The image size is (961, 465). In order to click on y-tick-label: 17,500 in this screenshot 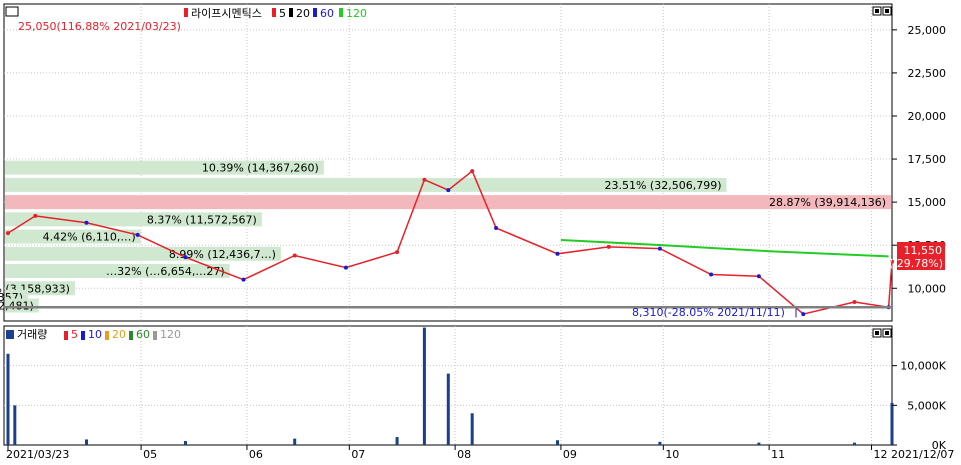, I will do `click(927, 159)`.